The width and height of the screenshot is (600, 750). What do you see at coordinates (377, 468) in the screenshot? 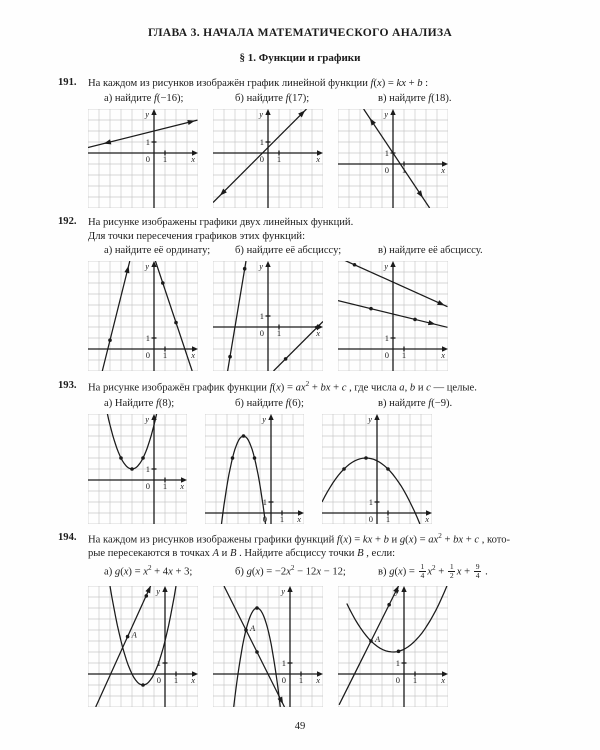
I see `graph-193c: 0 1 1 x y` at bounding box center [377, 468].